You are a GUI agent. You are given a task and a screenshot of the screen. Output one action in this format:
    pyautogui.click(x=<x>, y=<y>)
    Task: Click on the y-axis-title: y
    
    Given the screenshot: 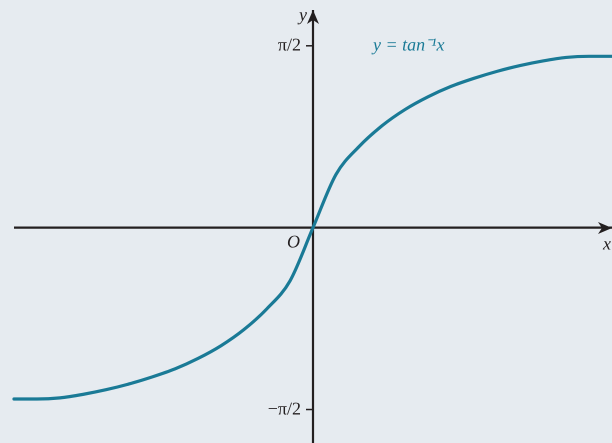 What is the action you would take?
    pyautogui.click(x=302, y=14)
    